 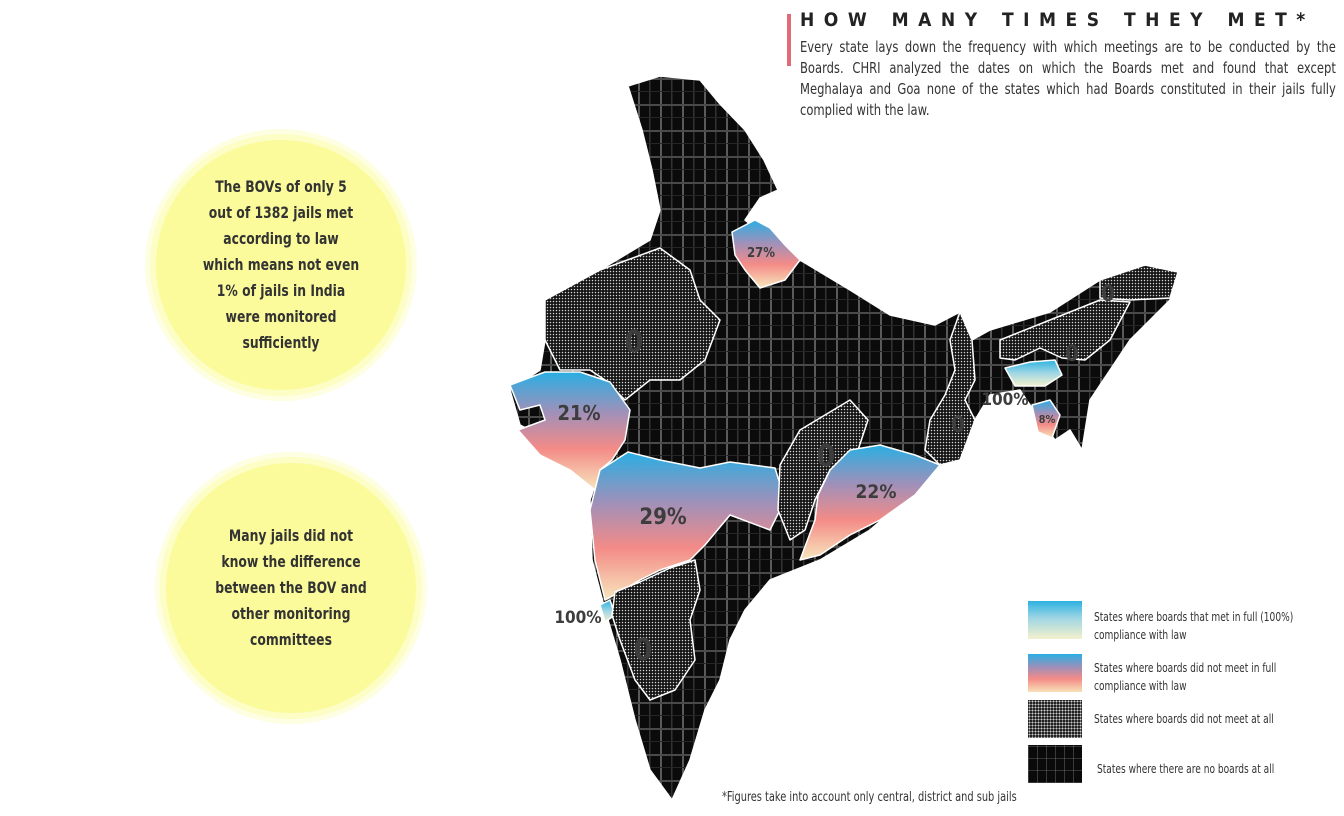 I want to click on state-uttarakhand, so click(x=766, y=254).